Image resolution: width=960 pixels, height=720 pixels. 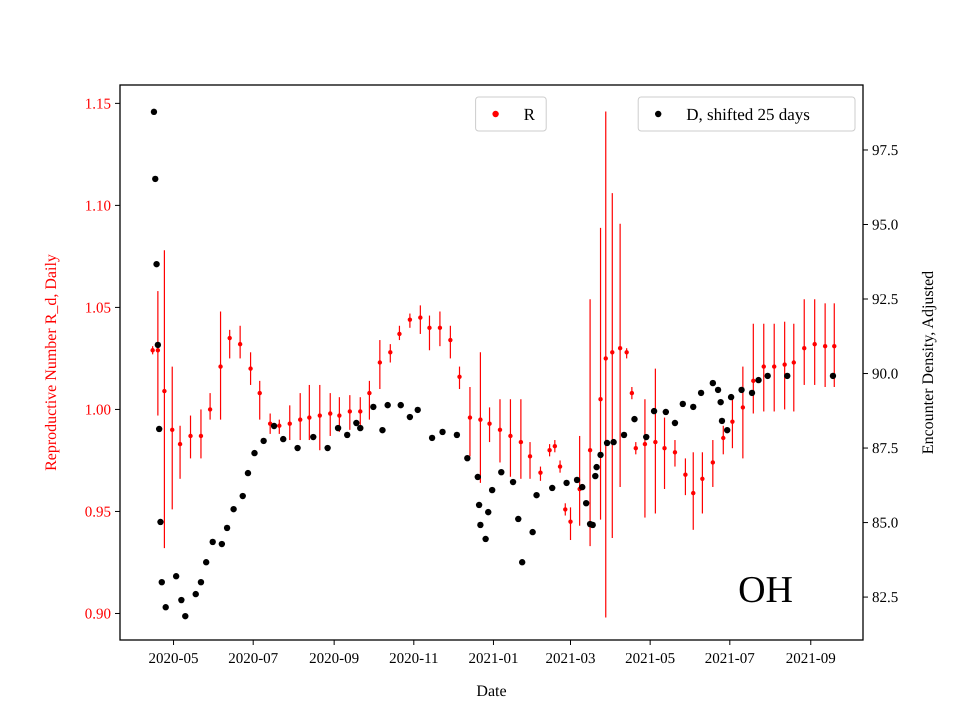 I want to click on x-tick-label: 2021-07, so click(x=730, y=659).